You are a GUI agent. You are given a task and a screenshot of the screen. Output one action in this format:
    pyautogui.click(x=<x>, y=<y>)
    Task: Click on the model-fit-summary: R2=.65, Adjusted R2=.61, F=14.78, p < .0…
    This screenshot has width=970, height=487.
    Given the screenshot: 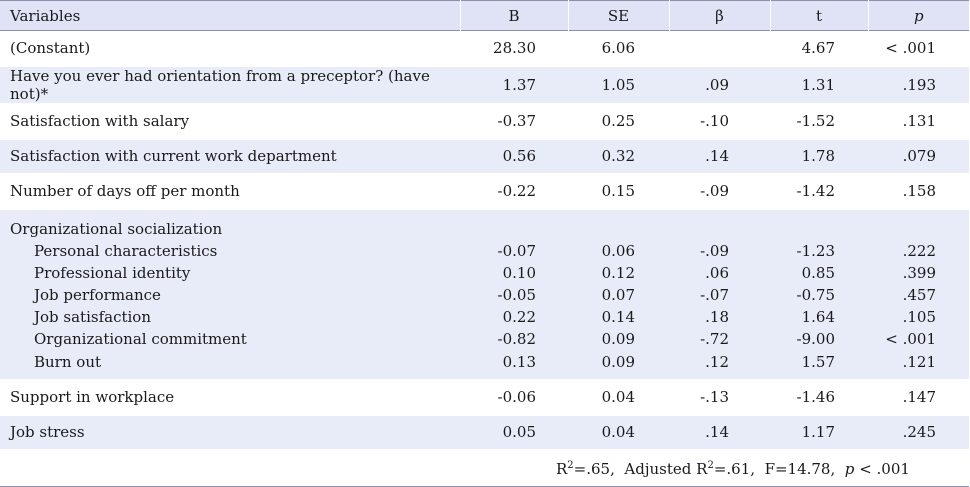 What is the action you would take?
    pyautogui.click(x=484, y=468)
    